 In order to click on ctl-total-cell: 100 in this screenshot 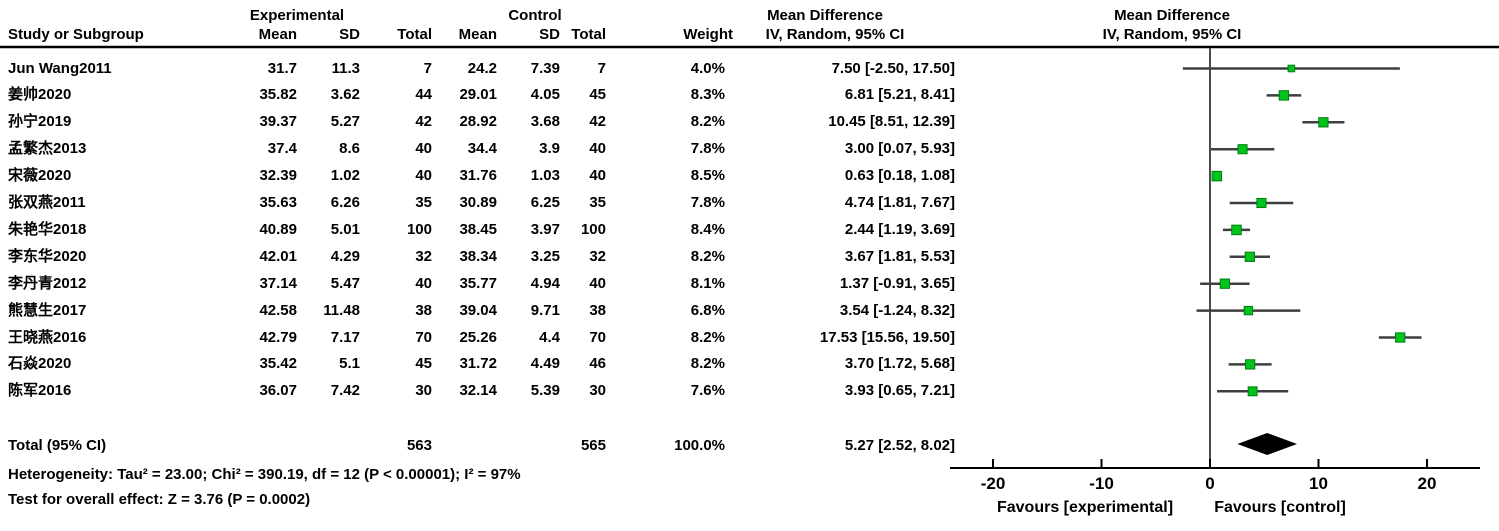, I will do `click(593, 229)`.